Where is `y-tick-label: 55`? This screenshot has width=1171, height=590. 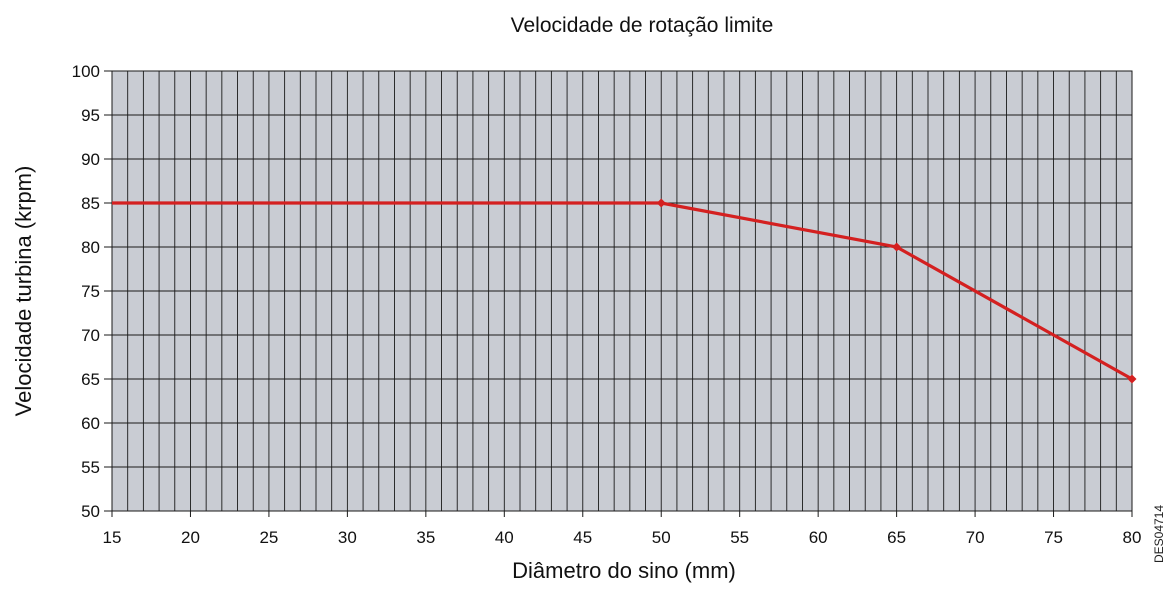 y-tick-label: 55 is located at coordinates (90, 467).